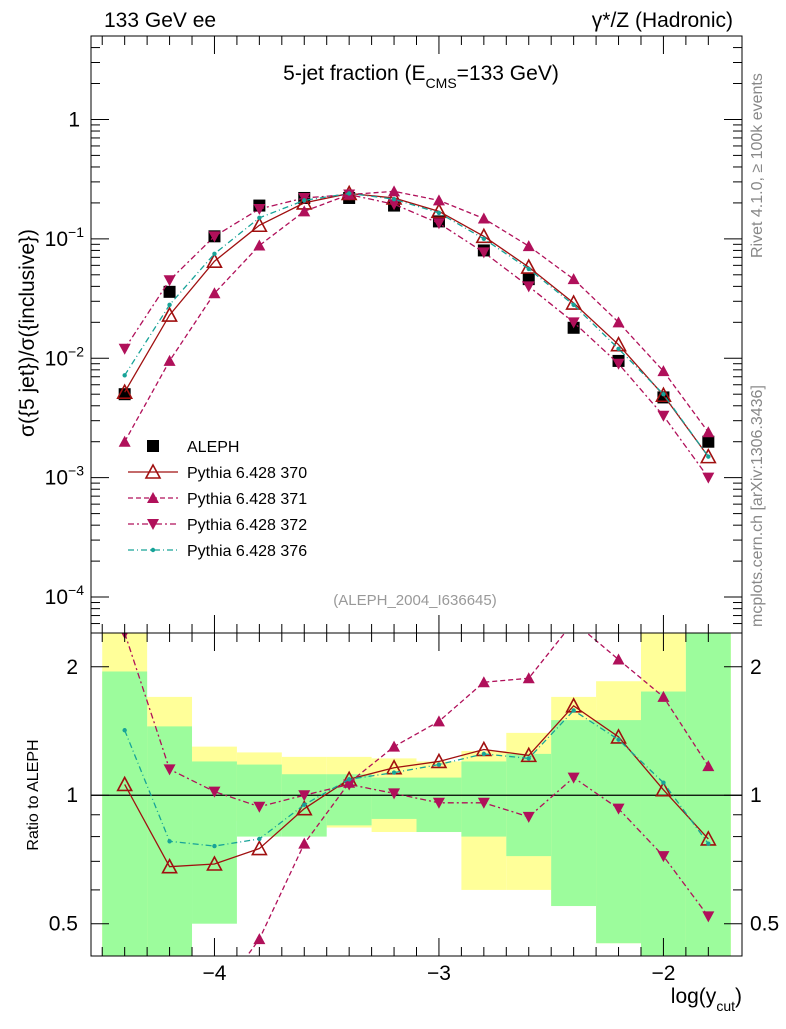 The height and width of the screenshot is (1029, 786). What do you see at coordinates (247, 473) in the screenshot?
I see `legend-label: Pythia 6.428 370` at bounding box center [247, 473].